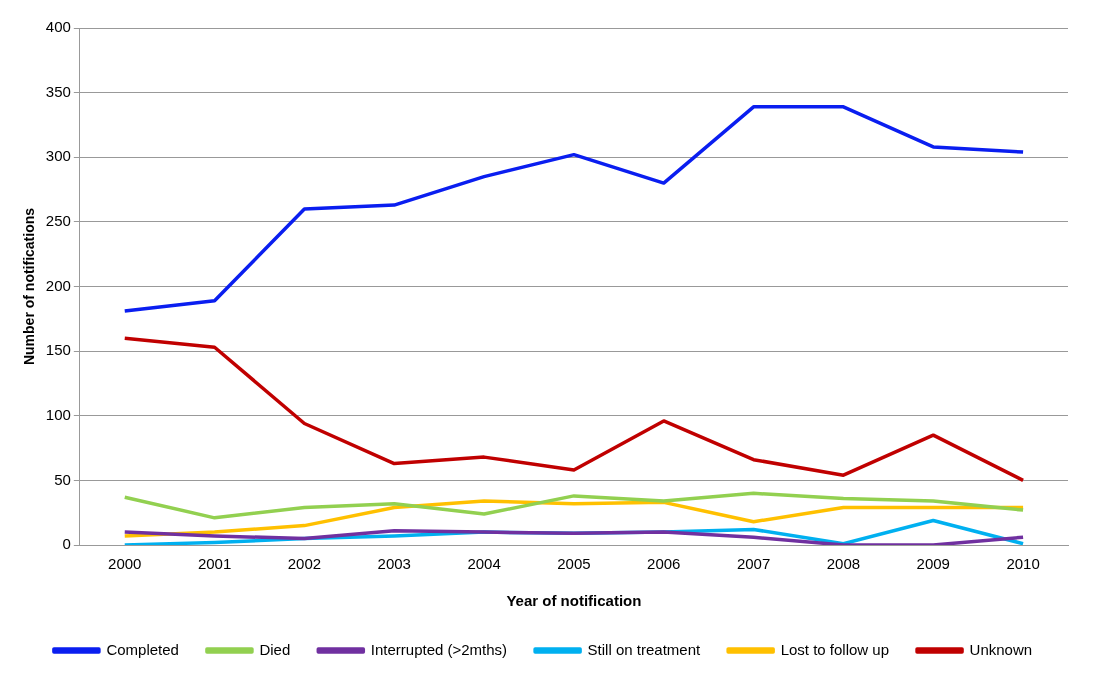 This screenshot has height=693, width=1104. Describe the element at coordinates (125, 564) in the screenshot. I see `x-tick-label: 2000` at that location.